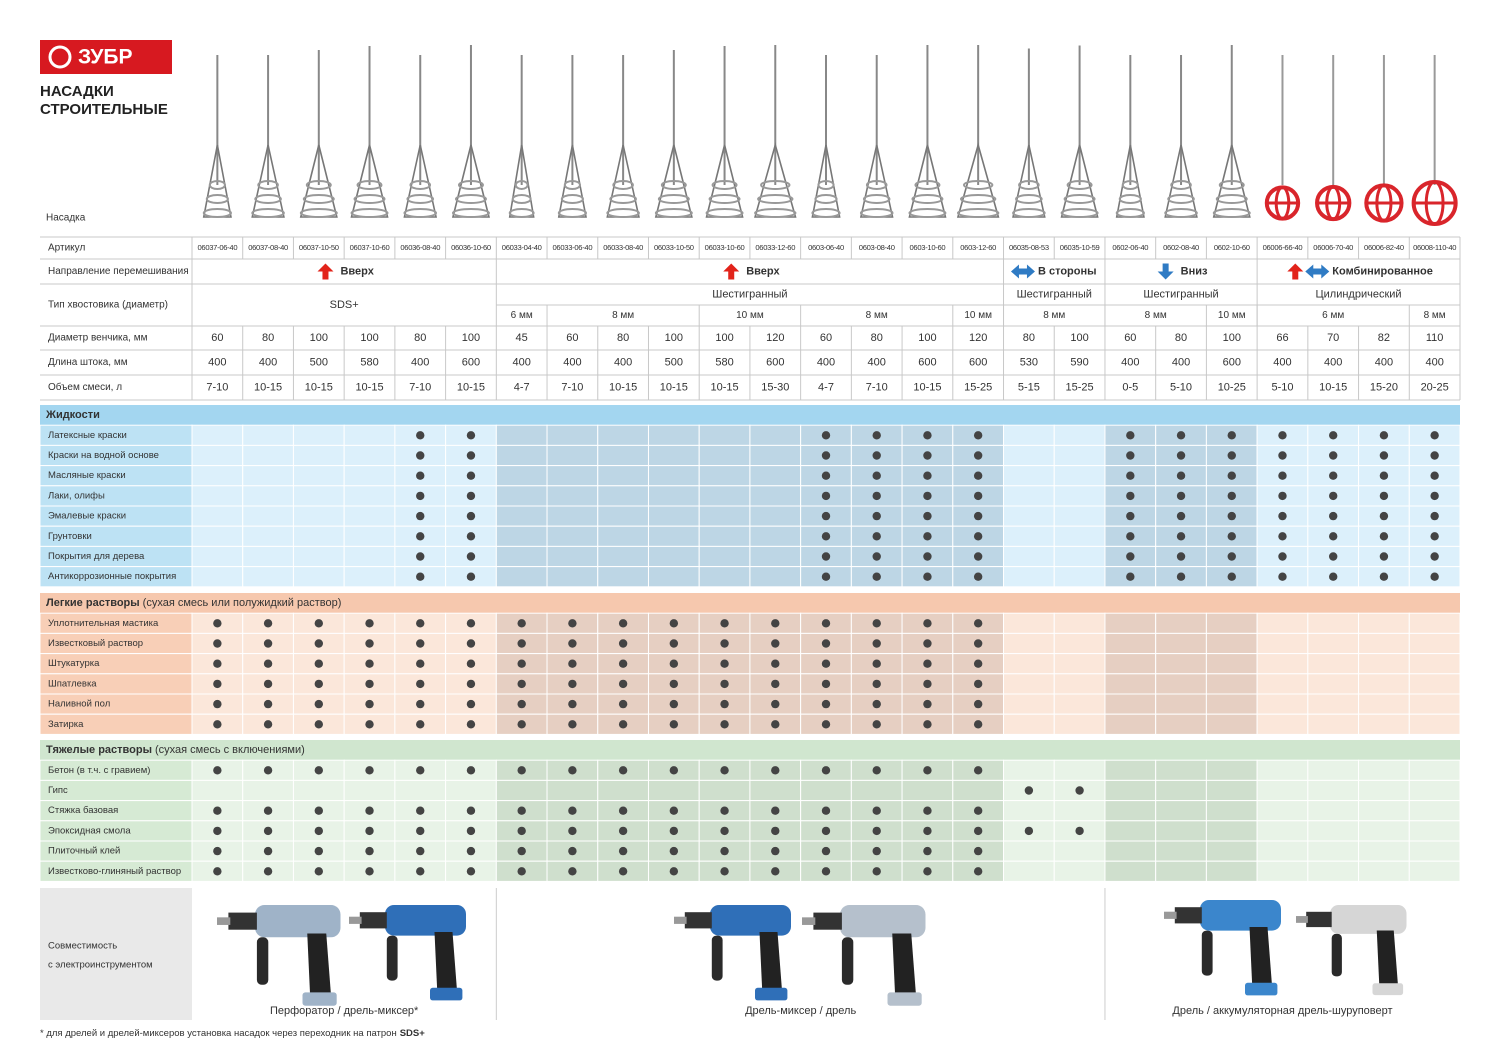 The height and width of the screenshot is (1060, 1500). I want to click on tool-grip, so click(1387, 958).